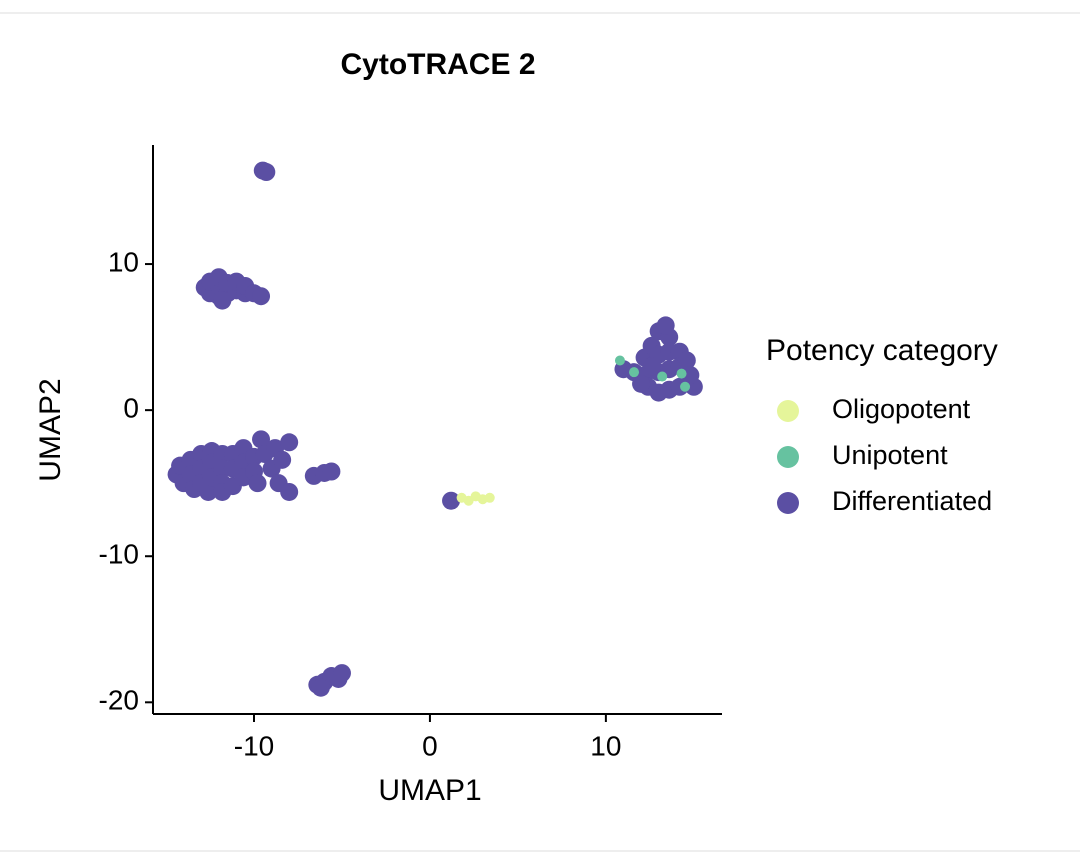  What do you see at coordinates (605, 745) in the screenshot?
I see `x-tick-label: 10` at bounding box center [605, 745].